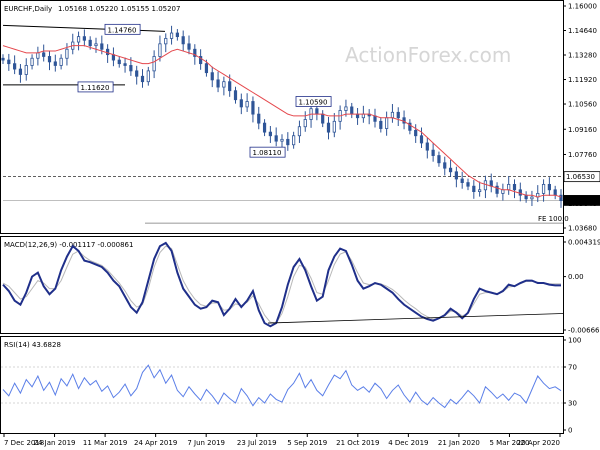  I want to click on label-high-sep-box, so click(313, 101).